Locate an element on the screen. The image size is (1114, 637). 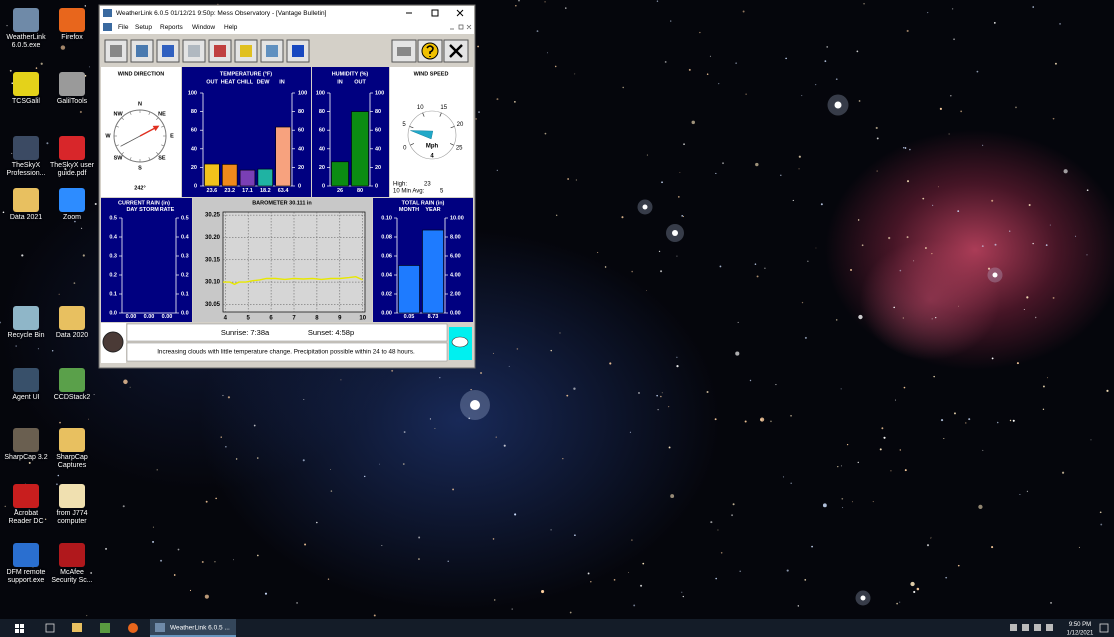
desktop-icon: Data 2021 is located at coordinates (26, 205).